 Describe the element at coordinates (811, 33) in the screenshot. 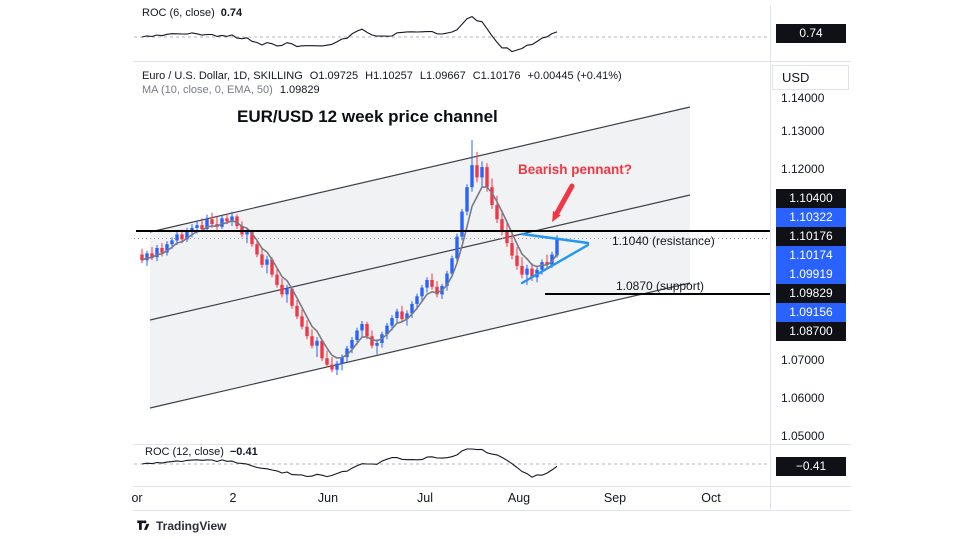

I see `roc6-value-badge: 0.74` at that location.